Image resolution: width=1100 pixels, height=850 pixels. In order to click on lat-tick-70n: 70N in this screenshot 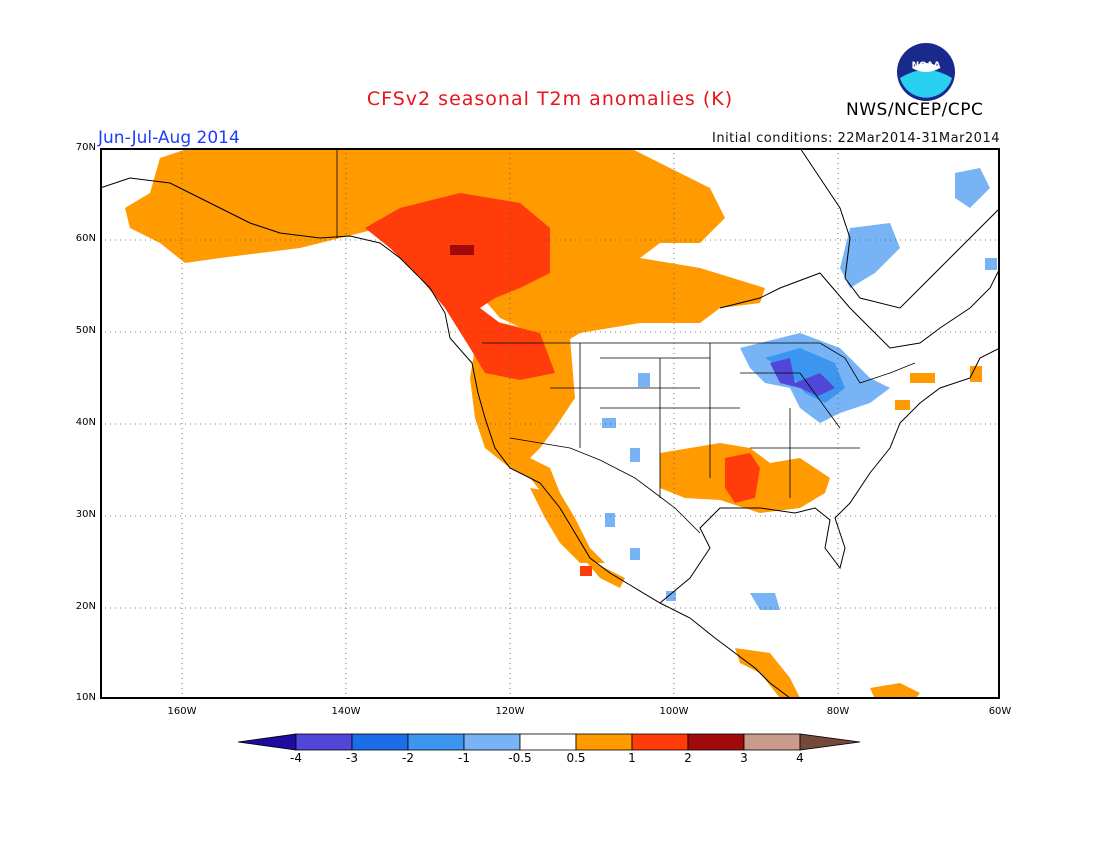, I will do `click(85, 147)`.